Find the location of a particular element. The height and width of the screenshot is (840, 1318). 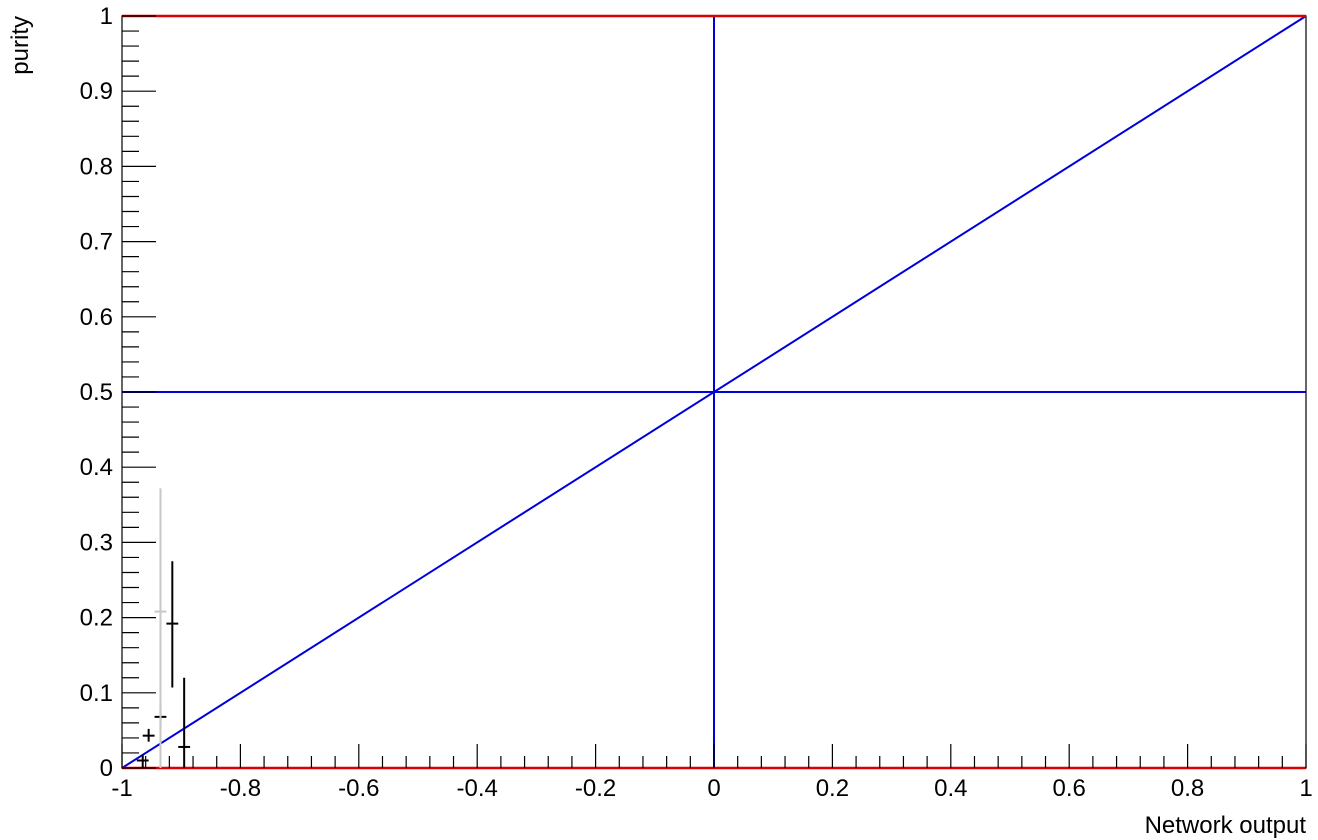

y-tick-label: 0.8 is located at coordinates (96, 166).